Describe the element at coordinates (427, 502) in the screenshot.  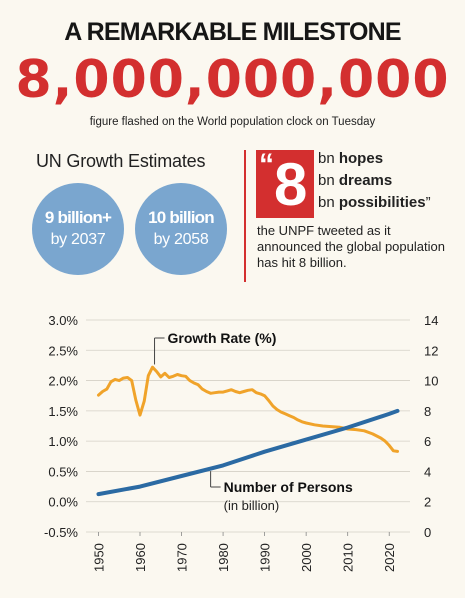
I see `y-right-tick-label: 2` at that location.